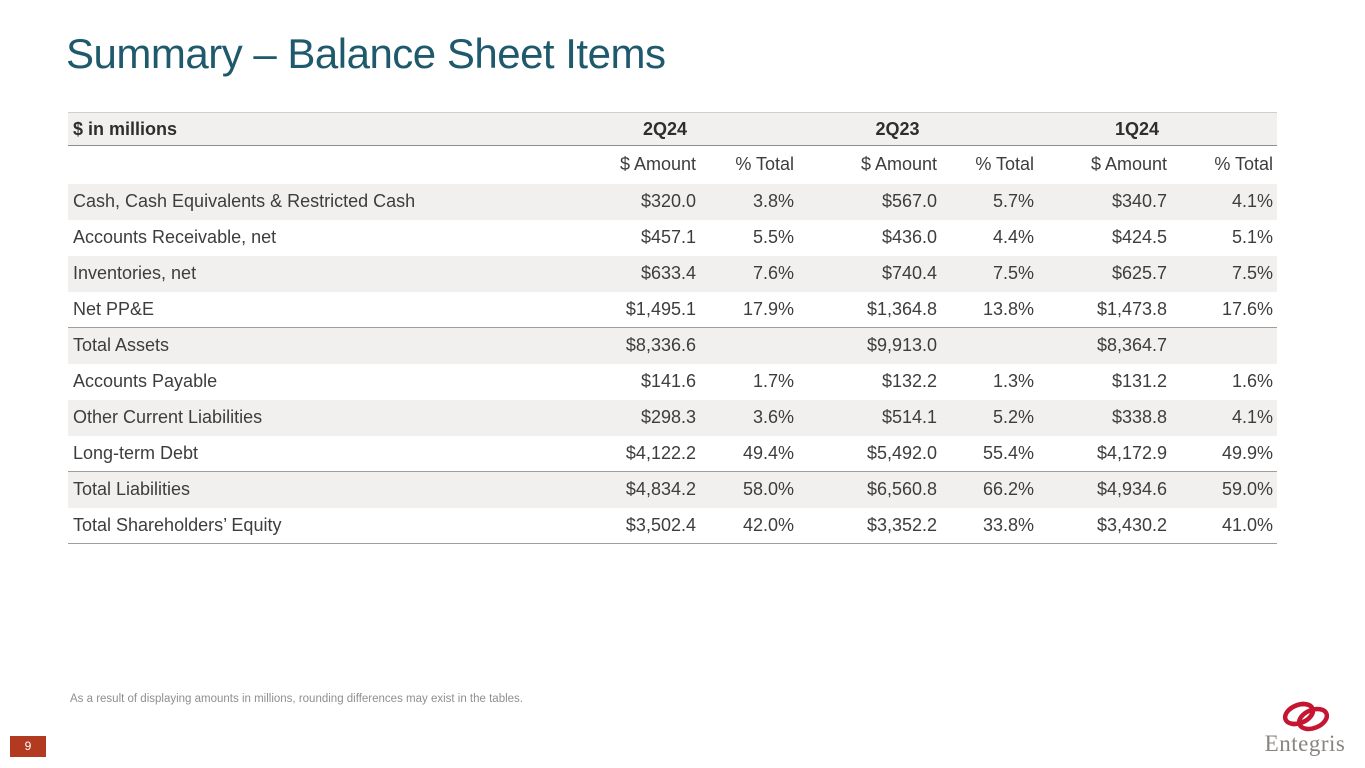  I want to click on amount-cell: $3,430.2, so click(1132, 524).